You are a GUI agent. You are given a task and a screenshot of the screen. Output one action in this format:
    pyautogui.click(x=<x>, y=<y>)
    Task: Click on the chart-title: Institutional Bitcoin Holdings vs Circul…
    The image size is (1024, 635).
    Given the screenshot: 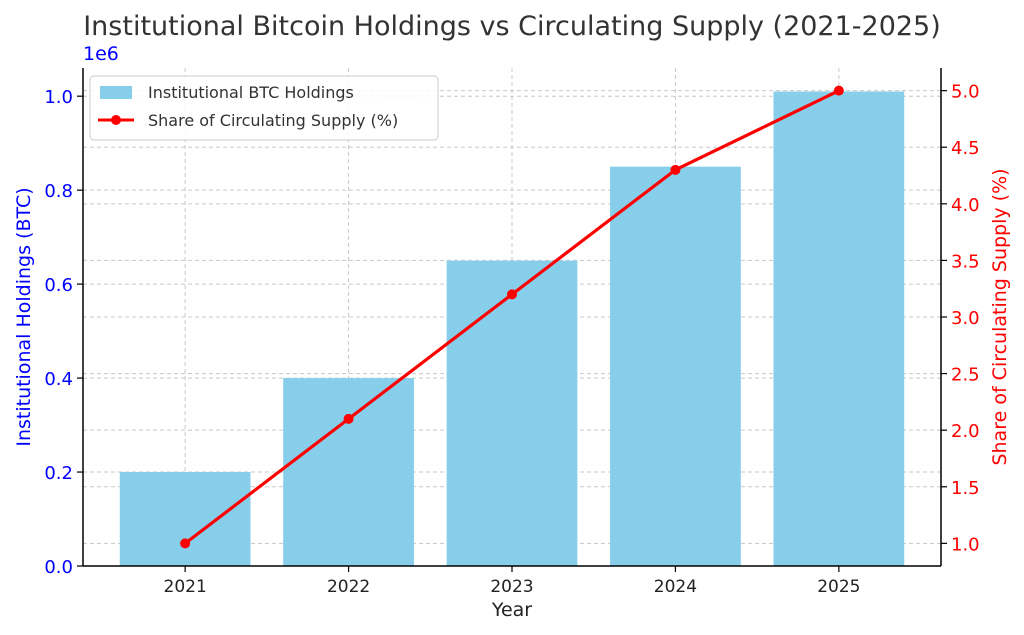 What is the action you would take?
    pyautogui.click(x=512, y=26)
    